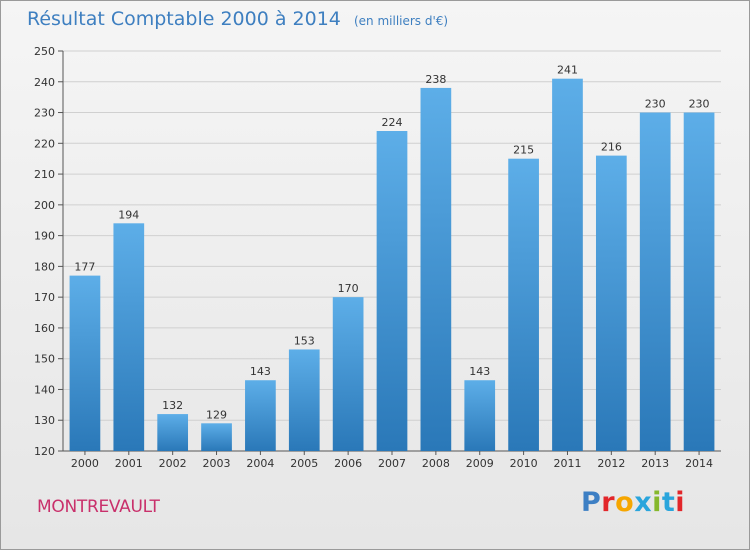  I want to click on x-tick-label: 2003, so click(217, 463).